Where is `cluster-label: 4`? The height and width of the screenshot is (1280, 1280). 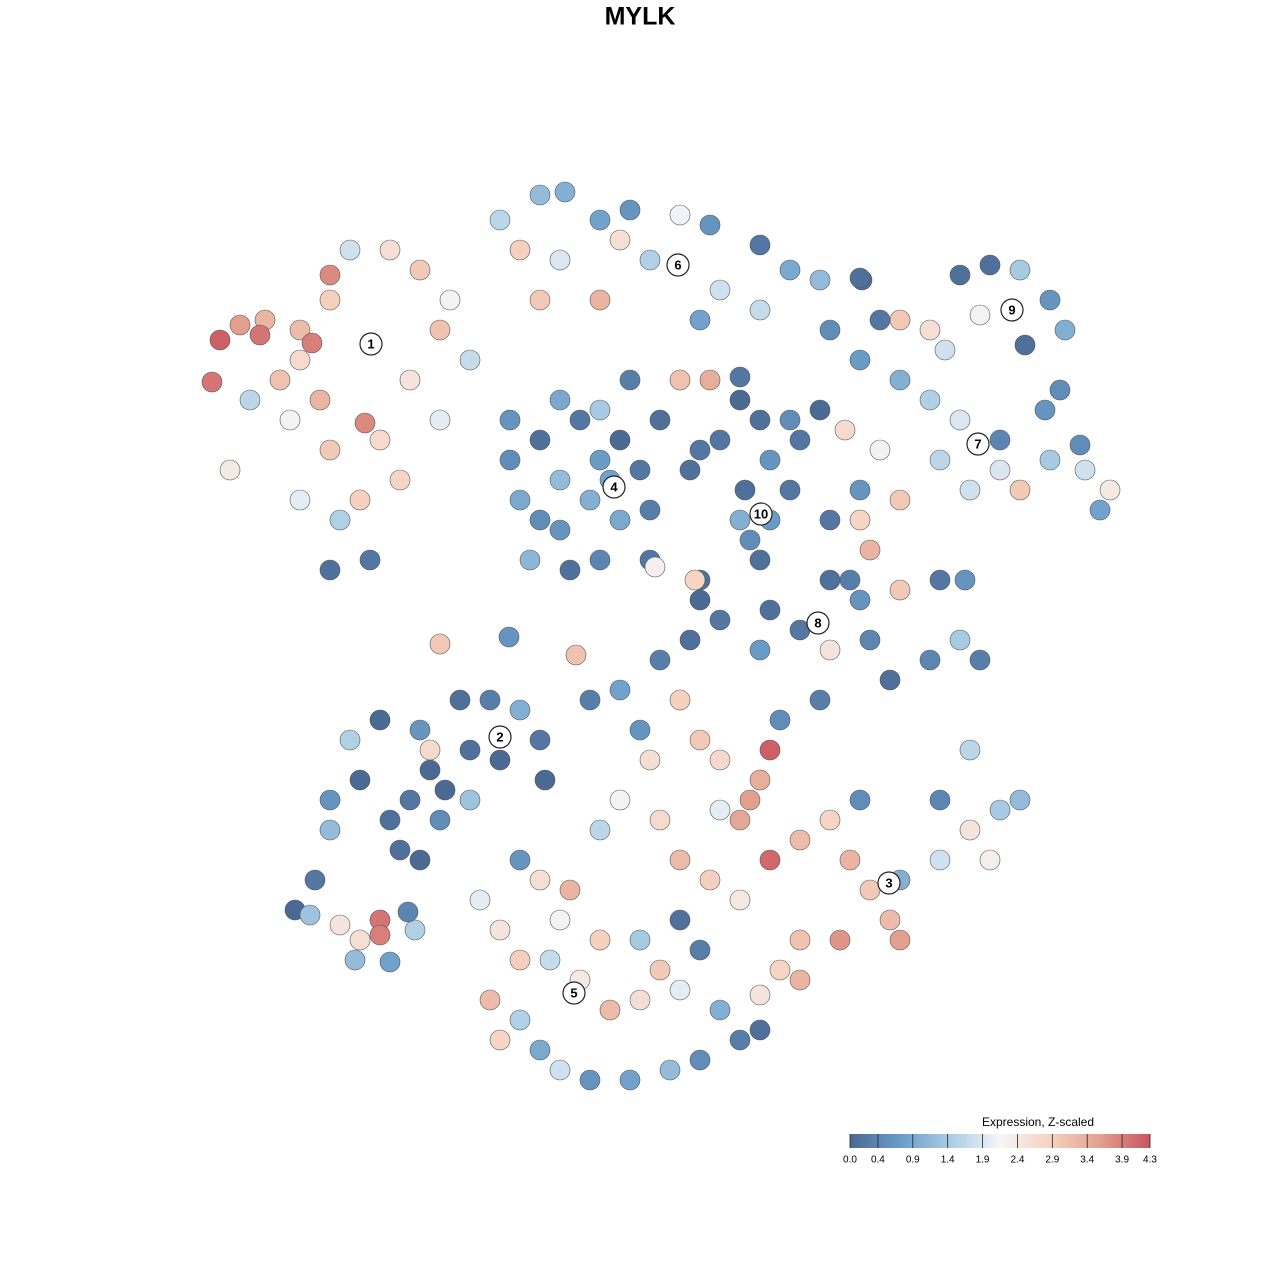 cluster-label: 4 is located at coordinates (614, 486).